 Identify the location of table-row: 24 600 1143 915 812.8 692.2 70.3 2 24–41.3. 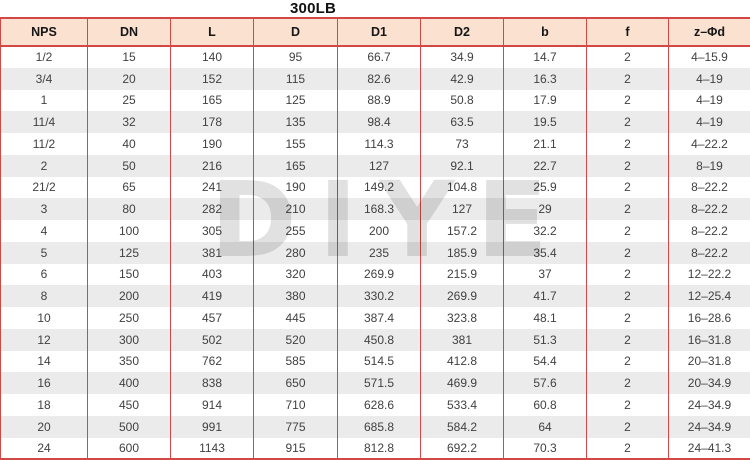
(375, 448).